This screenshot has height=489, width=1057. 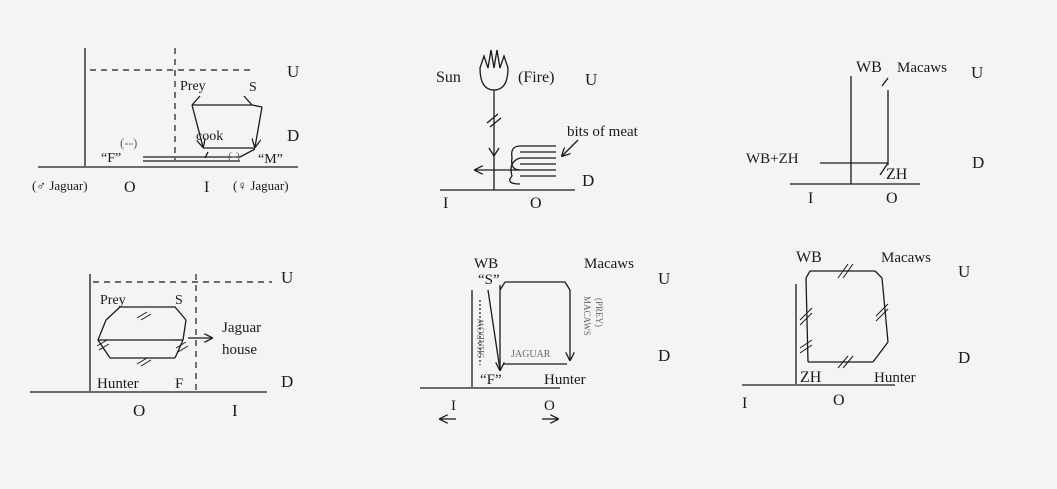 I want to click on p4-up-label: U, so click(x=287, y=277).